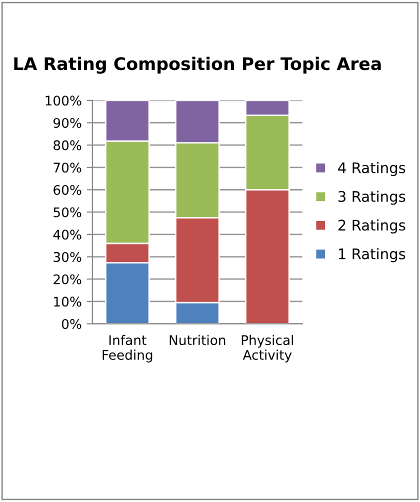 Image resolution: width=420 pixels, height=502 pixels. Describe the element at coordinates (372, 255) in the screenshot. I see `legend-label: 1 Ratings` at that location.